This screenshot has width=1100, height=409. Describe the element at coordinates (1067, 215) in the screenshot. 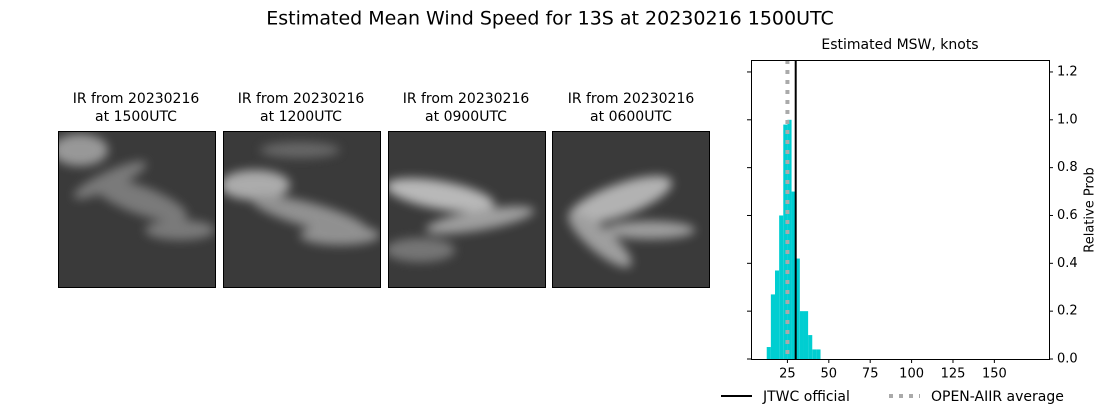

I see `y-tick-label: 0.6` at that location.